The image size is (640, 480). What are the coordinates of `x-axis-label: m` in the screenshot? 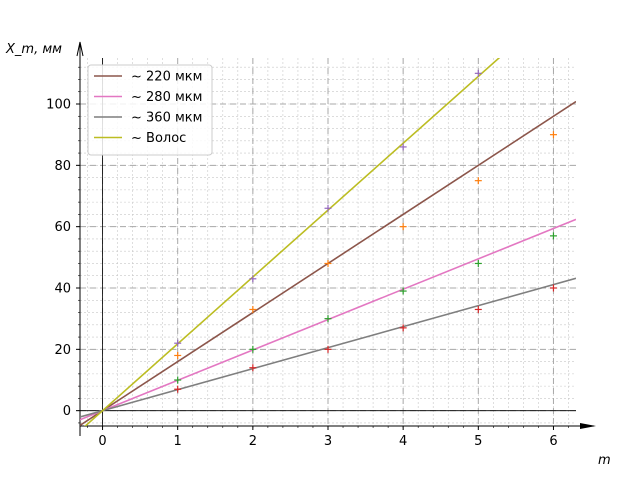 It's located at (604, 460).